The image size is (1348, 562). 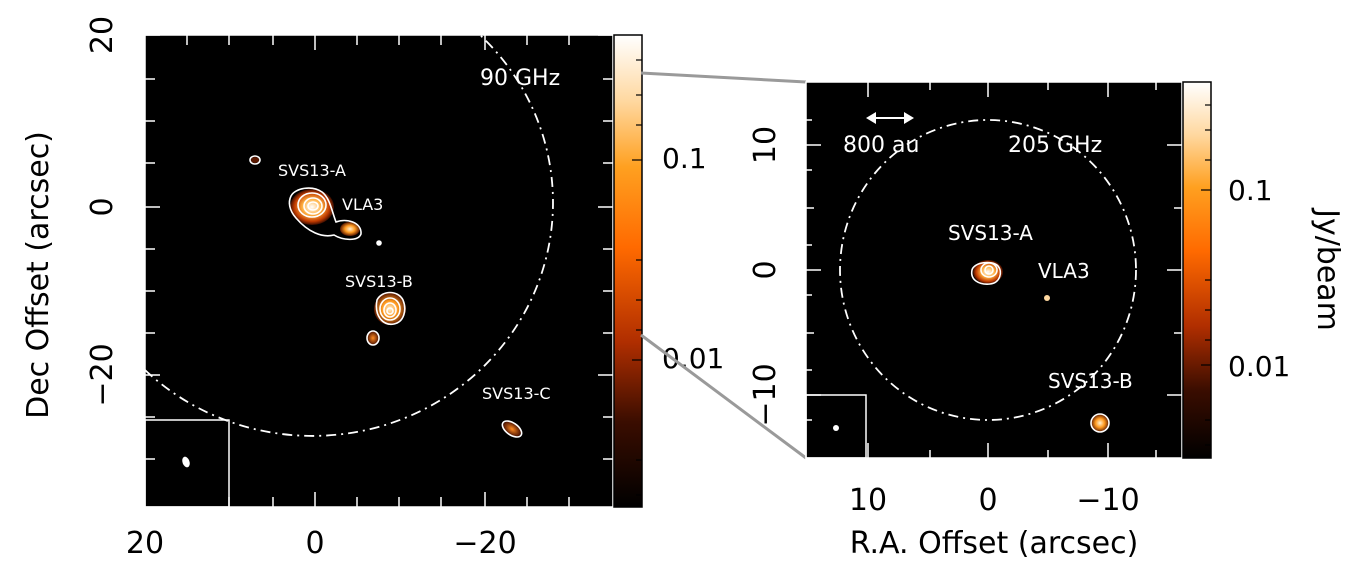 What do you see at coordinates (765, 269) in the screenshot?
I see `right-ytick-0: 0` at bounding box center [765, 269].